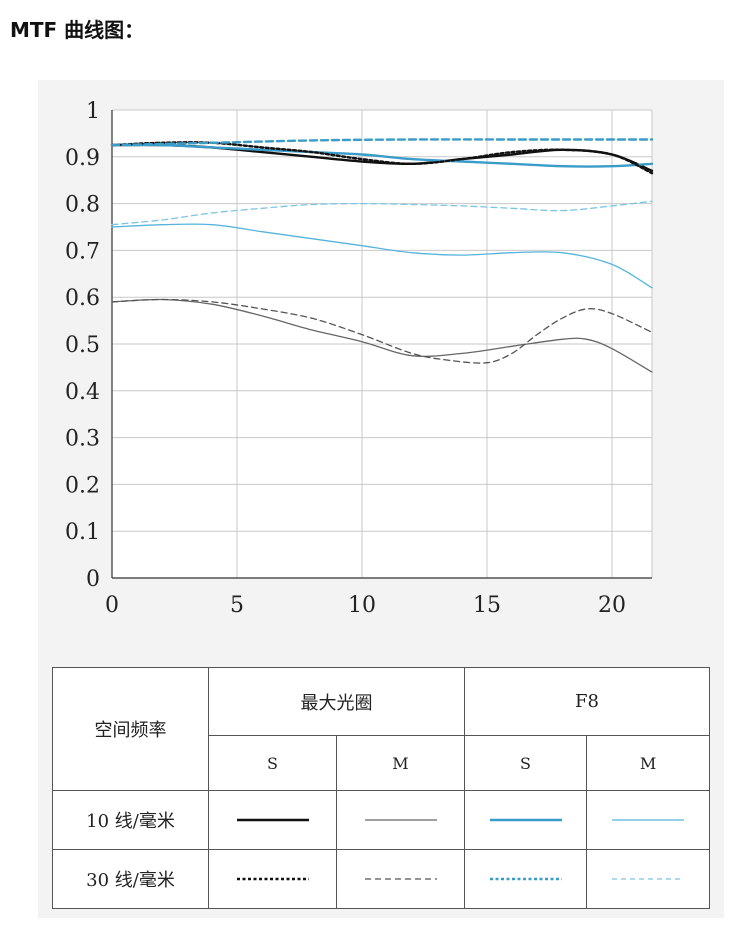  I want to click on x-tick-label: 15, so click(487, 605).